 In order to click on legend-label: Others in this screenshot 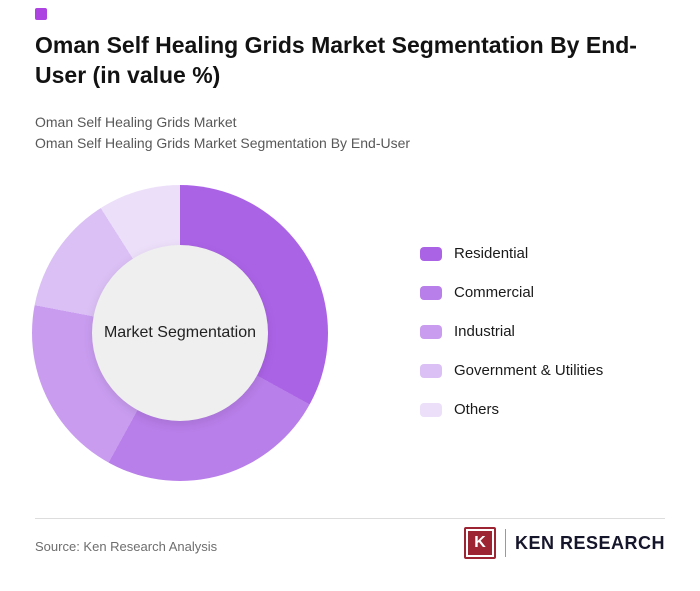, I will do `click(477, 409)`.